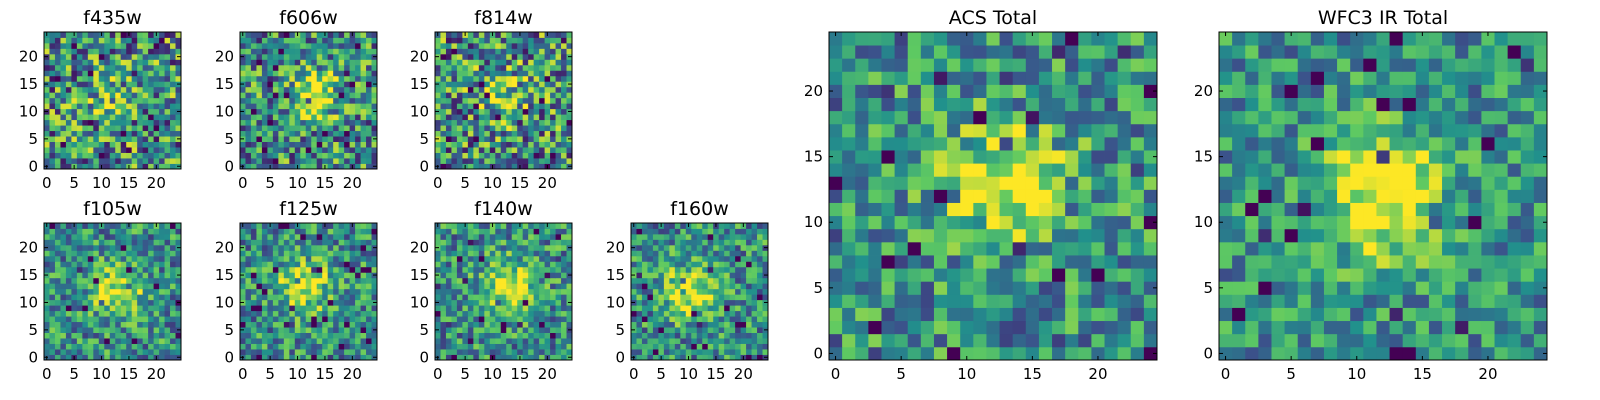  I want to click on heatmap-cells, so click(700, 292).